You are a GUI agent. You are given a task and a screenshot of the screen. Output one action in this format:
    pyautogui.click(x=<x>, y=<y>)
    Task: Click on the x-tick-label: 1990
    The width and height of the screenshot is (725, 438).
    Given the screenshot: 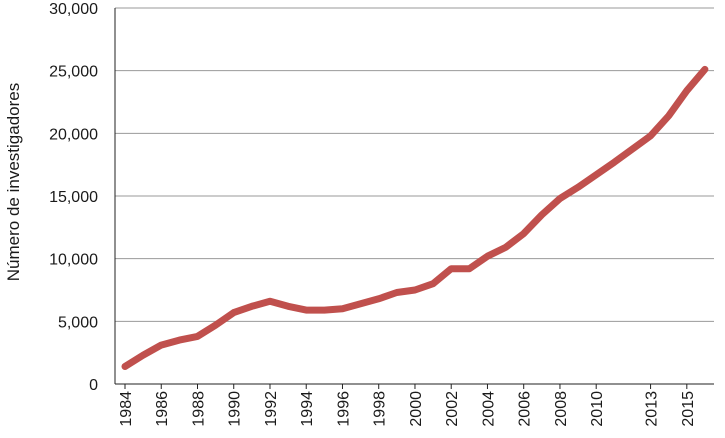 What is the action you would take?
    pyautogui.click(x=235, y=409)
    